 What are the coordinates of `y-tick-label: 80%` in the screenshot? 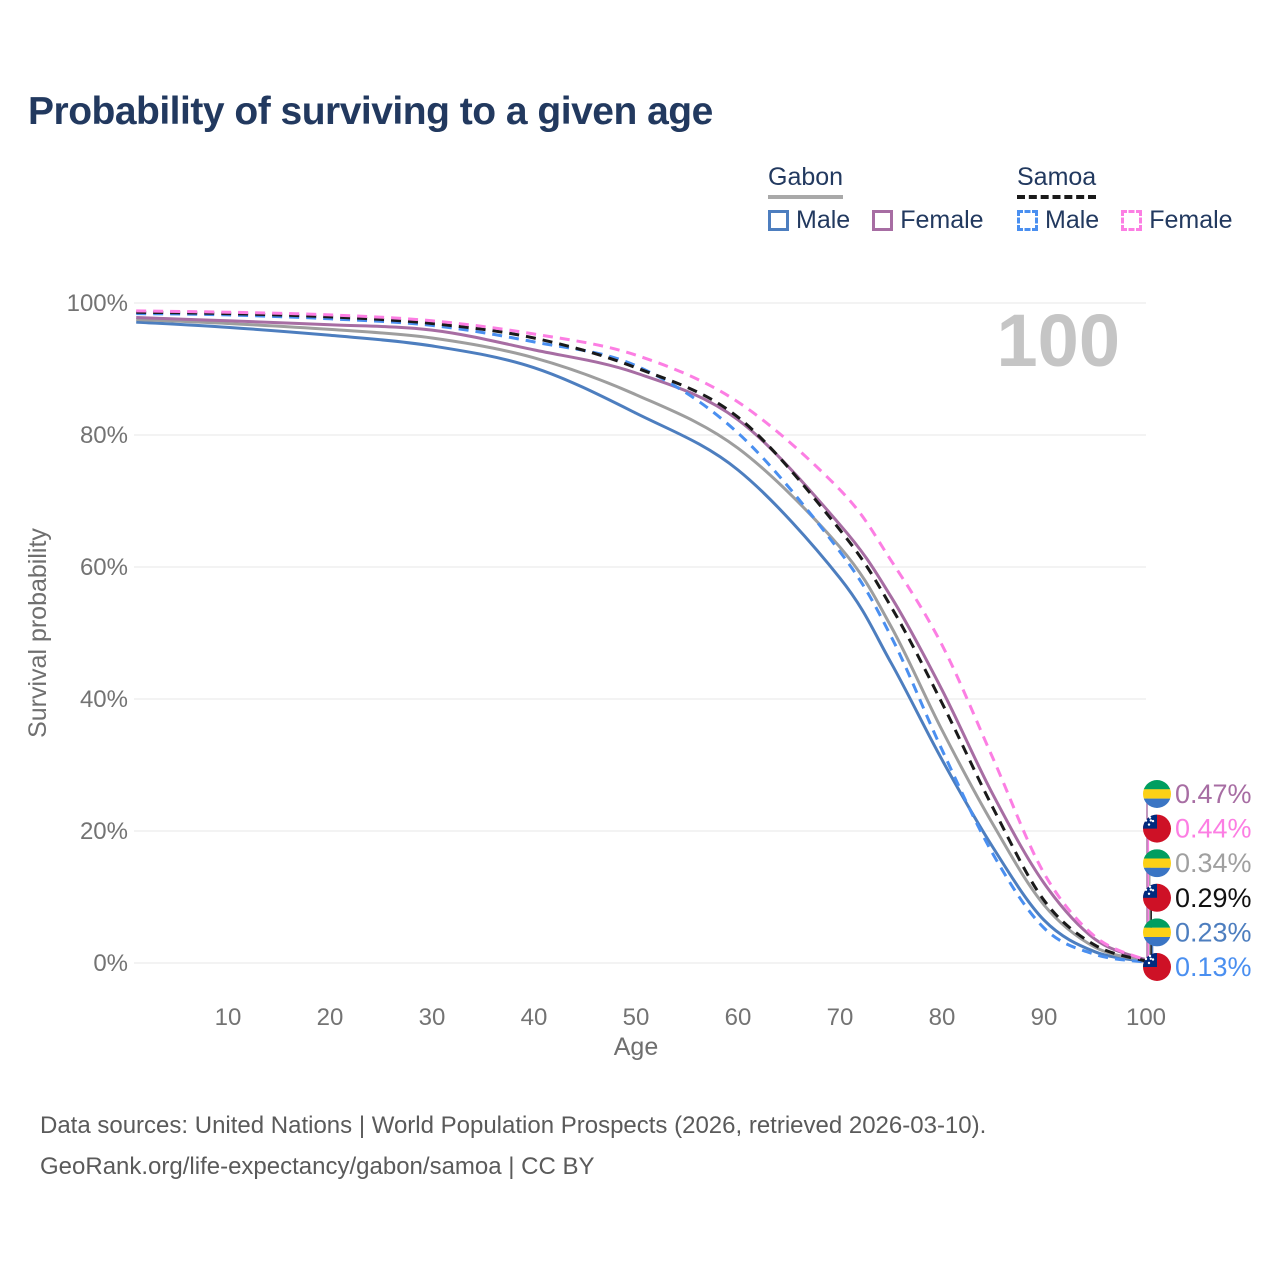 It's located at (104, 435).